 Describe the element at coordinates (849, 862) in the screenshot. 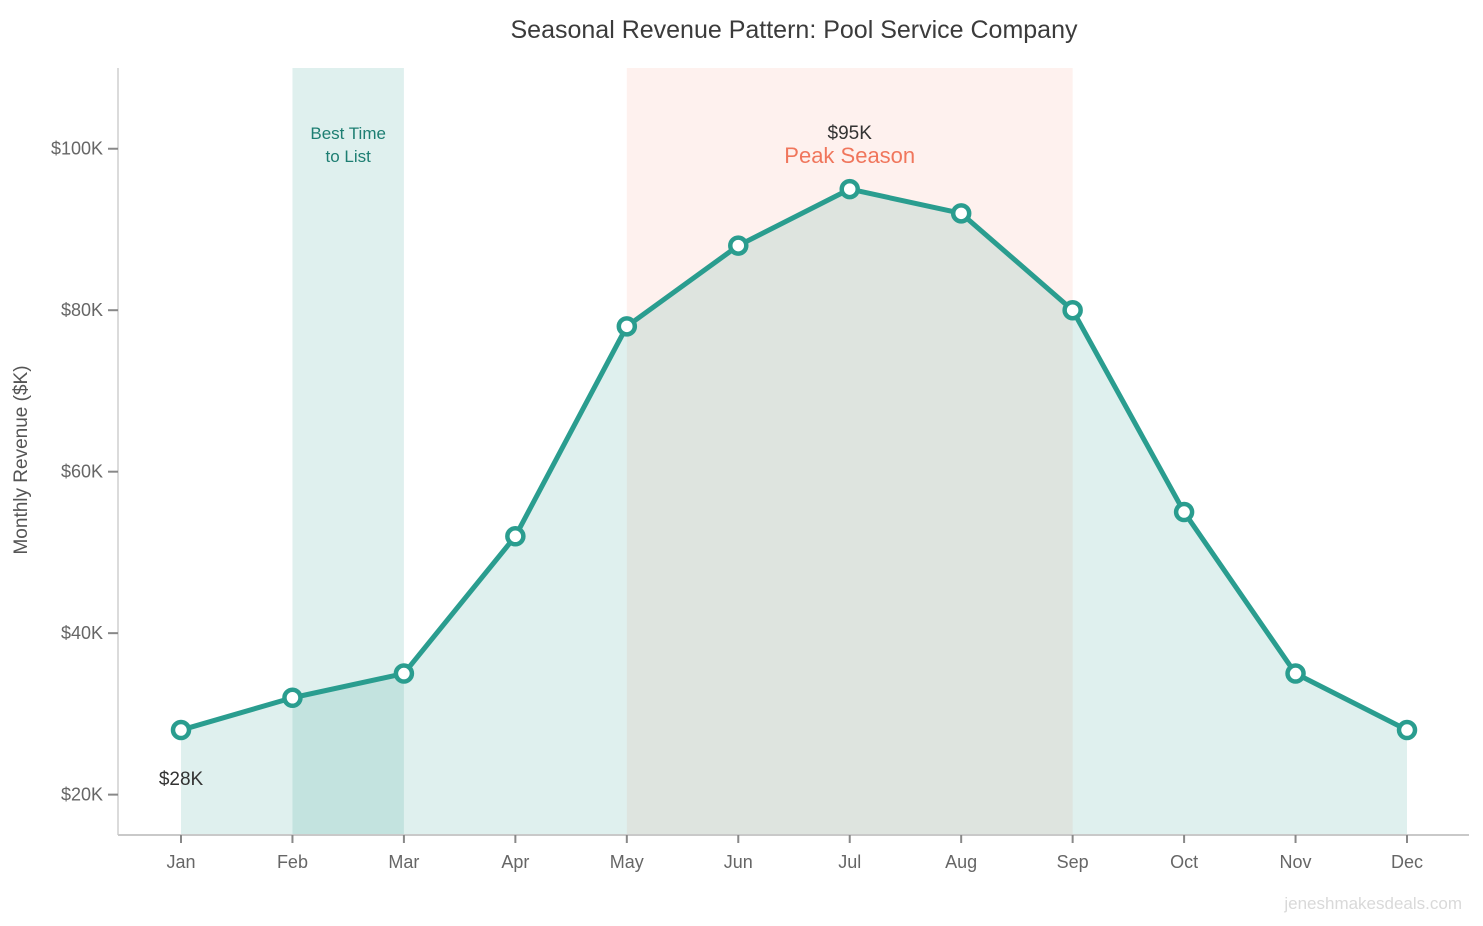

I see `x-tick-label-jul: Jul` at that location.